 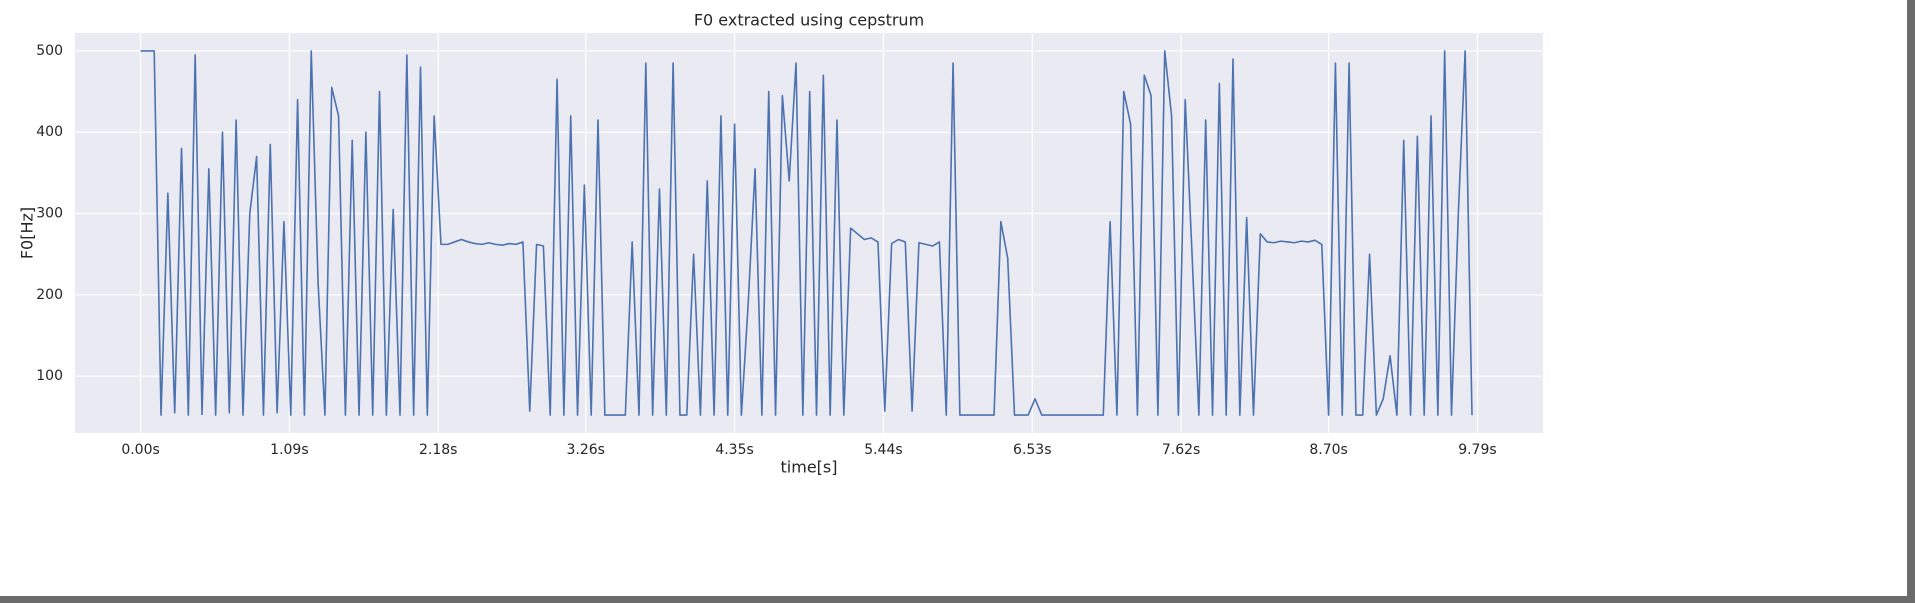 I want to click on x-tick-label: 5.44s, so click(x=883, y=450).